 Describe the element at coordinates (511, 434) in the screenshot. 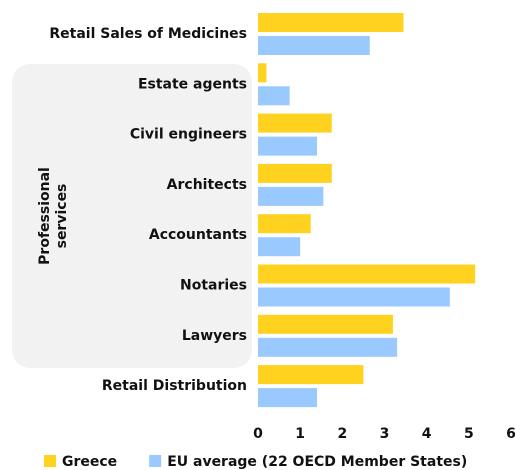

I see `x-tick-label: 6` at that location.